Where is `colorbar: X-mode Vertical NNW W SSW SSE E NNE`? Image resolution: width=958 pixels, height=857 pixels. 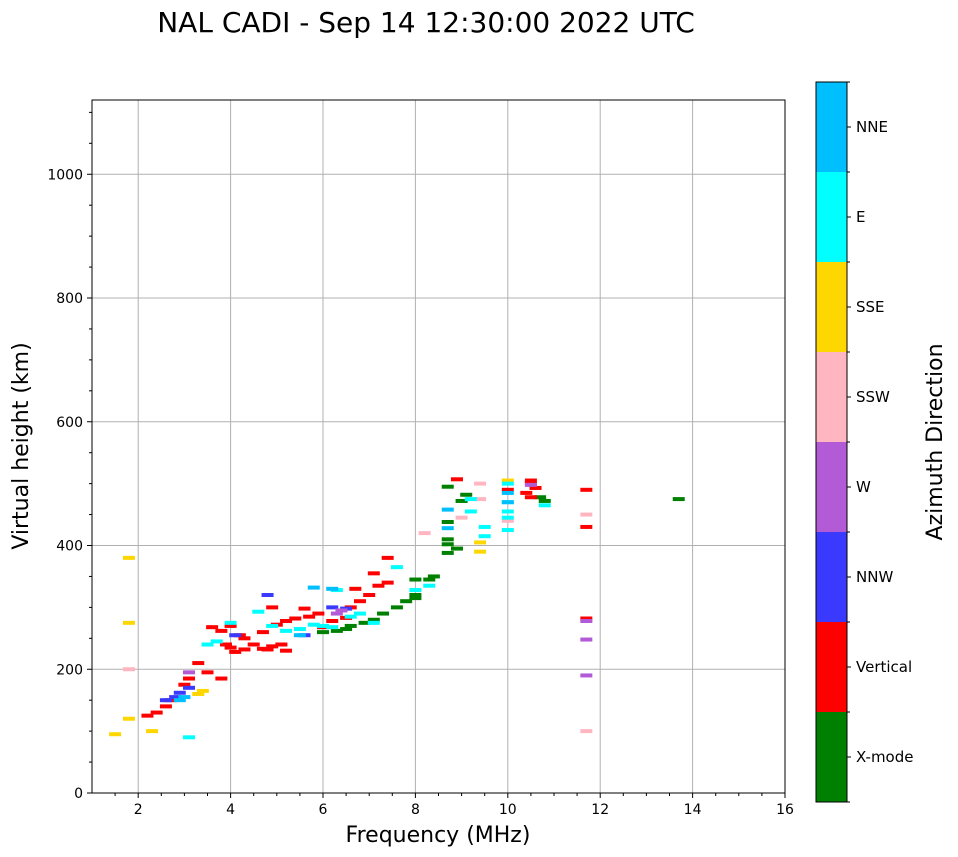
colorbar: X-mode Vertical NNW W SSW SSE E NNE is located at coordinates (864, 442).